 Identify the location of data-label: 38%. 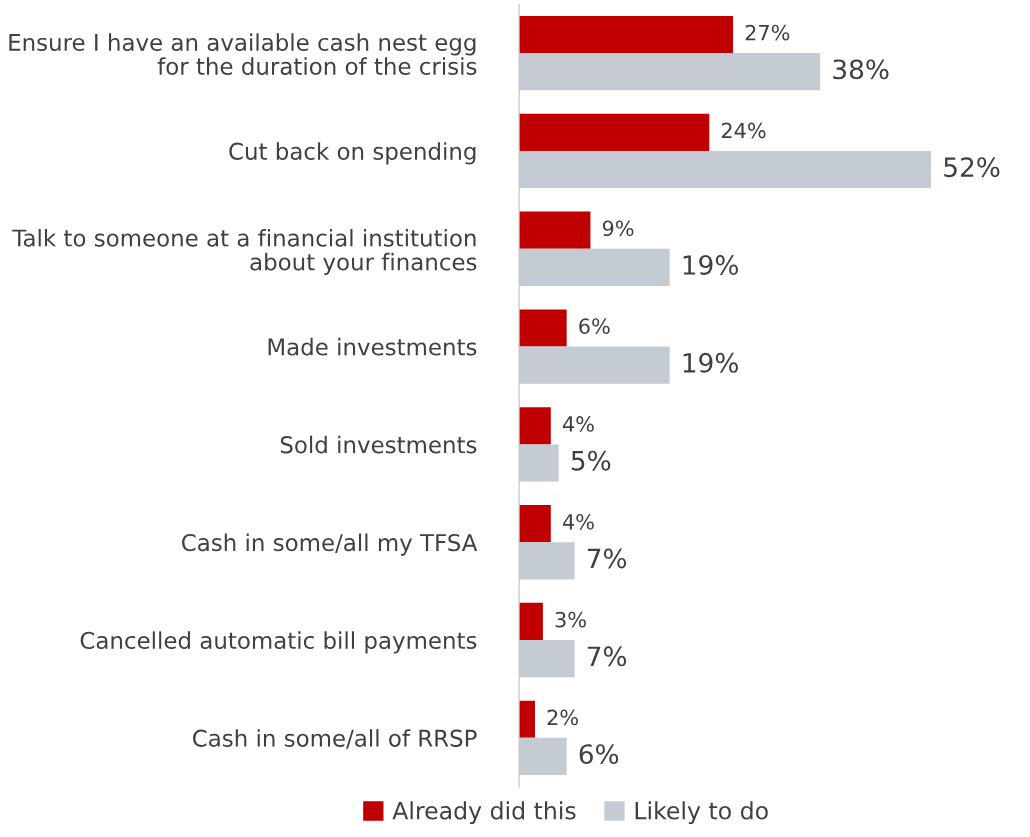
(861, 69).